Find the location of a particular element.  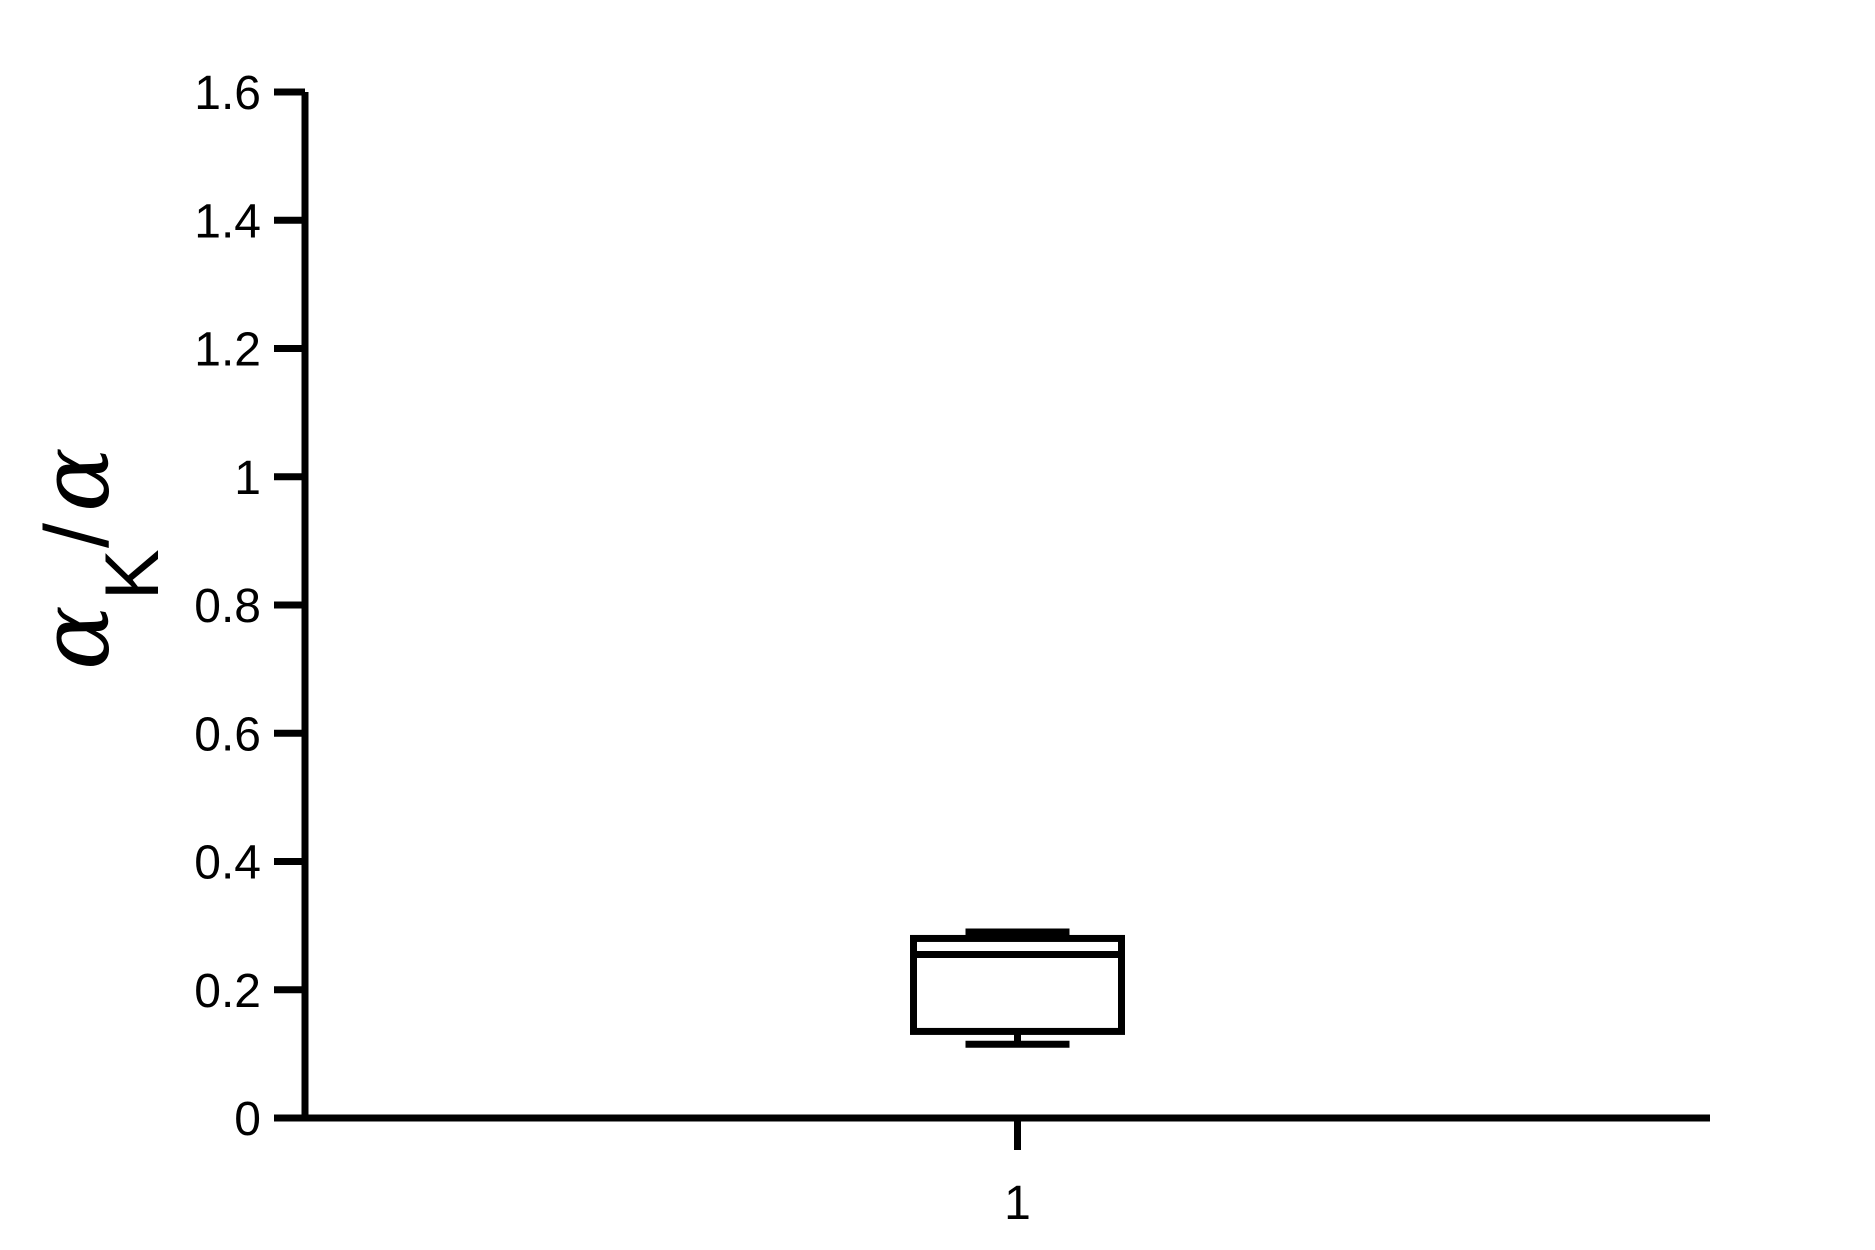

y-tick-label: 0.8 is located at coordinates (227, 606).